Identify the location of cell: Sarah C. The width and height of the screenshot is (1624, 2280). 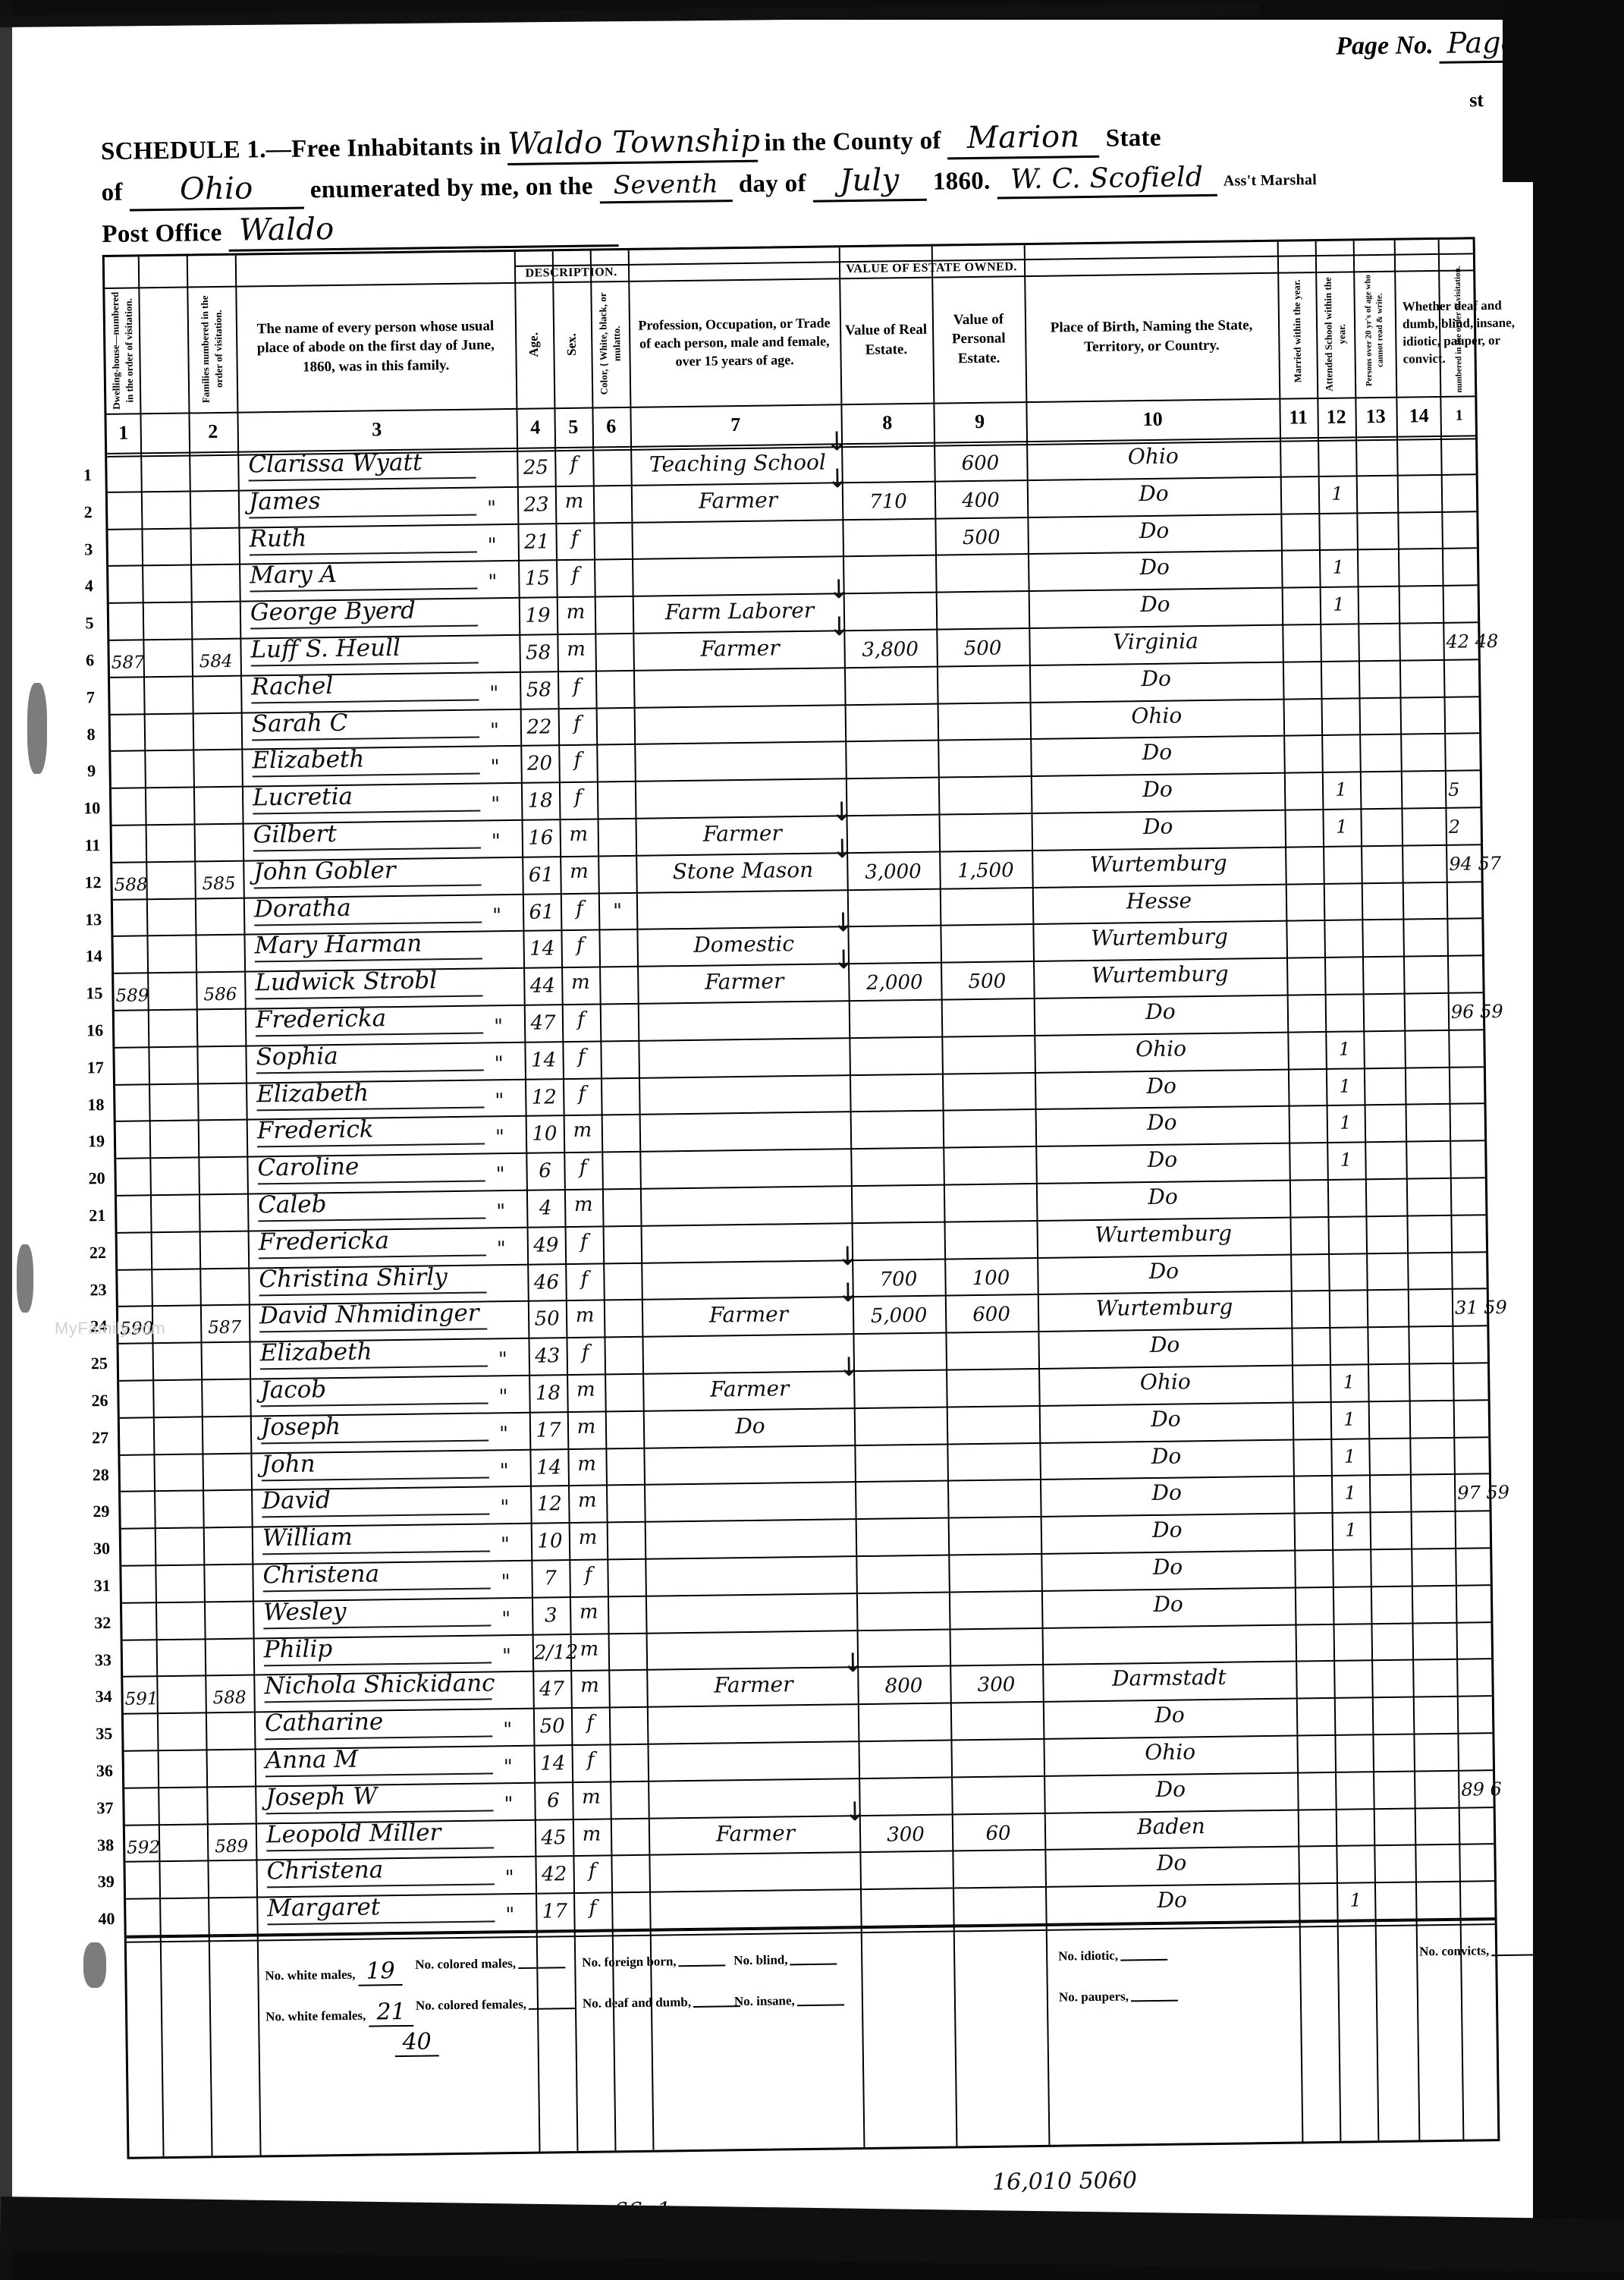
(365, 724).